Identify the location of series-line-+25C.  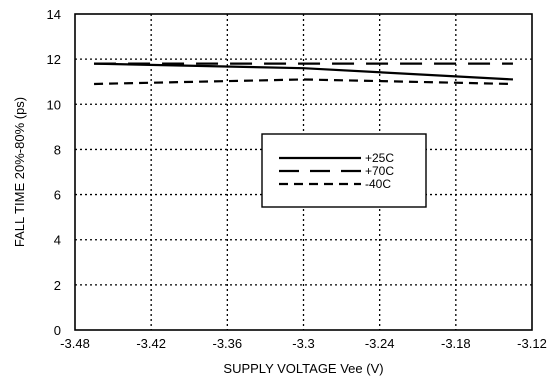
(304, 71).